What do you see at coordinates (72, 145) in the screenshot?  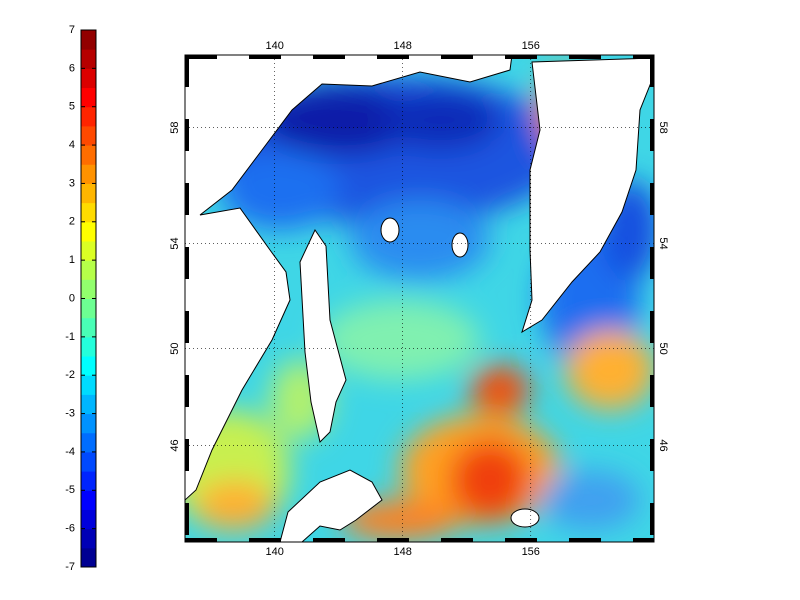 I see `colorbar-tick-label: 4` at bounding box center [72, 145].